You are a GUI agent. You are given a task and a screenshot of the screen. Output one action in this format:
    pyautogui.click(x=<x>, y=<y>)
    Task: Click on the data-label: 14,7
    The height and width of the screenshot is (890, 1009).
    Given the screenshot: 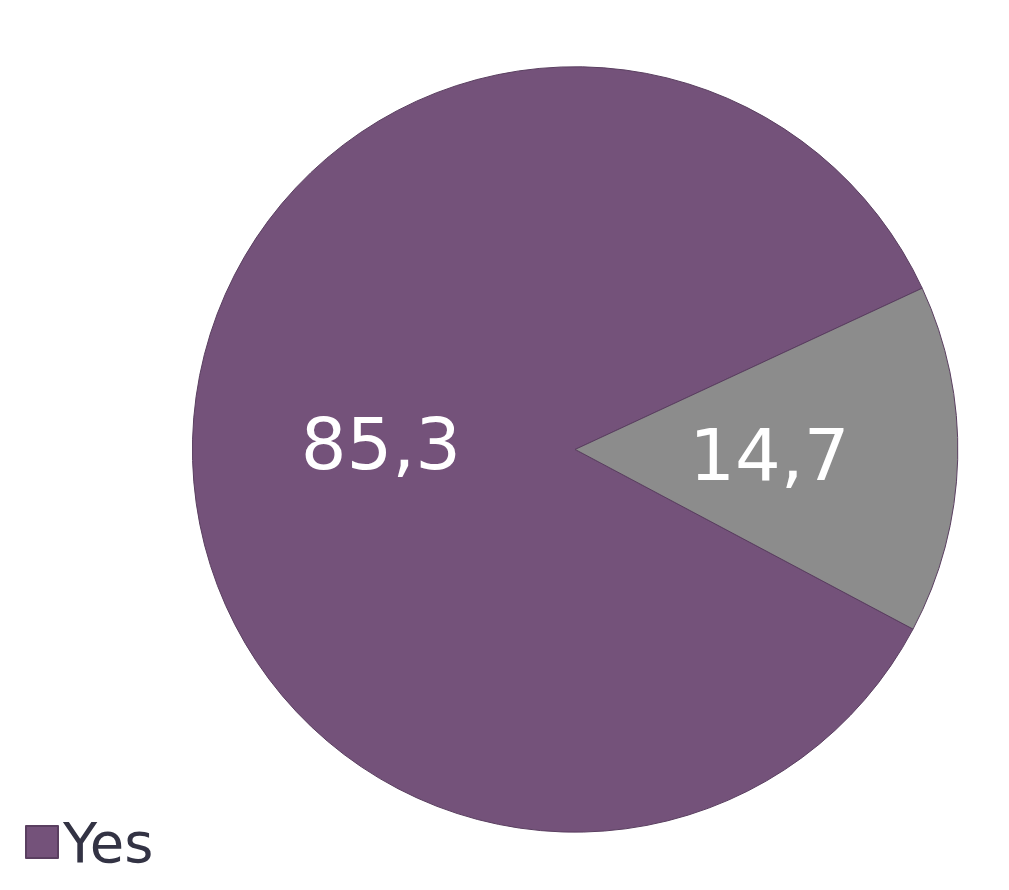 What is the action you would take?
    pyautogui.click(x=769, y=454)
    